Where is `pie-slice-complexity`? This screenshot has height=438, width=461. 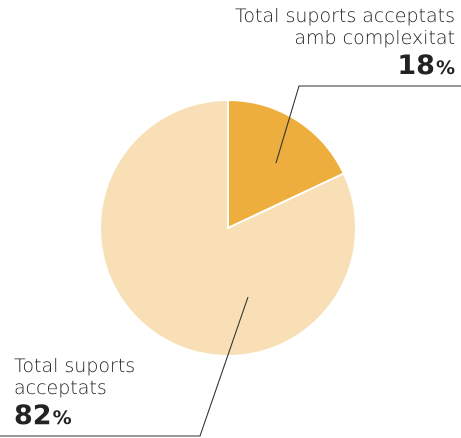 pie-slice-complexity is located at coordinates (286, 164).